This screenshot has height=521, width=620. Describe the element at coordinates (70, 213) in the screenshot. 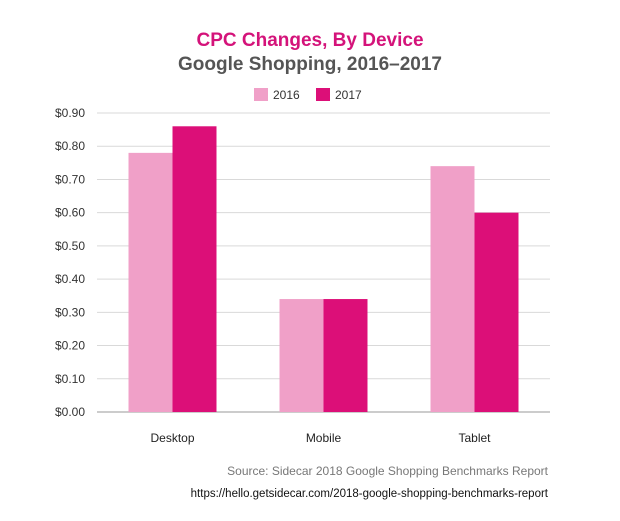

I see `y-tick-label: $0.60` at that location.